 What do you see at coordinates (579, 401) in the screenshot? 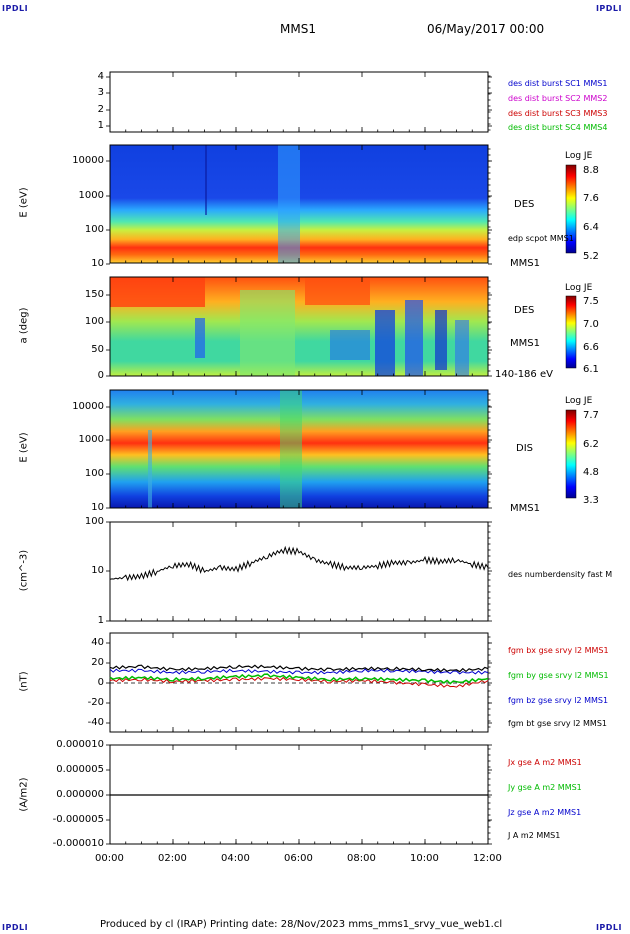
I see `dis-energy-colorbar-title: Log JE` at bounding box center [579, 401].